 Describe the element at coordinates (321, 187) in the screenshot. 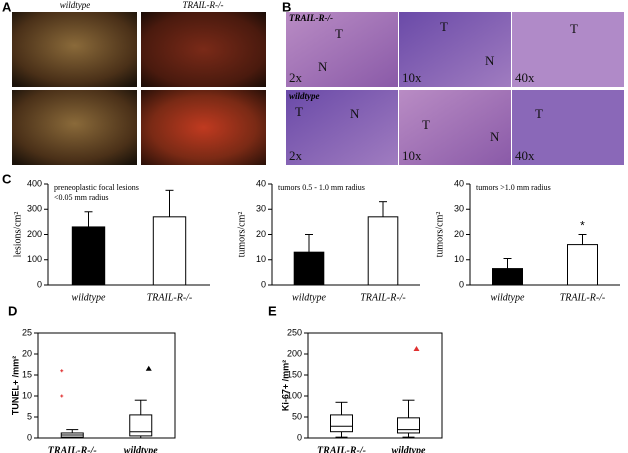

I see `annotation: tumors 0.5 - 1.0 mm radius` at that location.